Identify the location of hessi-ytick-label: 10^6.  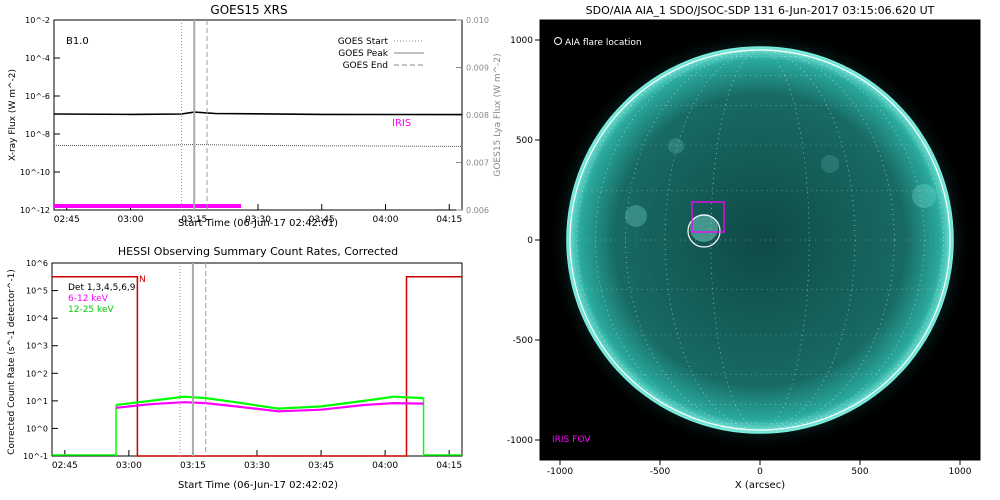
(37, 263).